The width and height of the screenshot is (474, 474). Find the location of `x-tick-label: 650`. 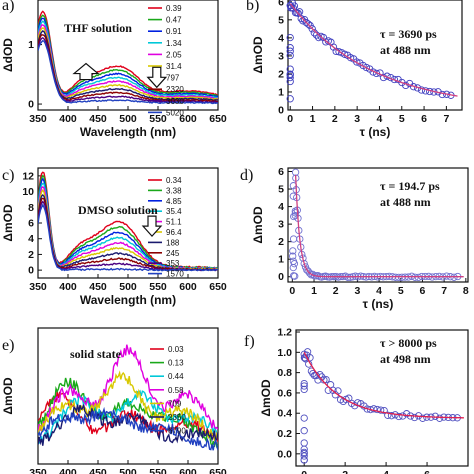

x-tick-label: 650 is located at coordinates (218, 470).